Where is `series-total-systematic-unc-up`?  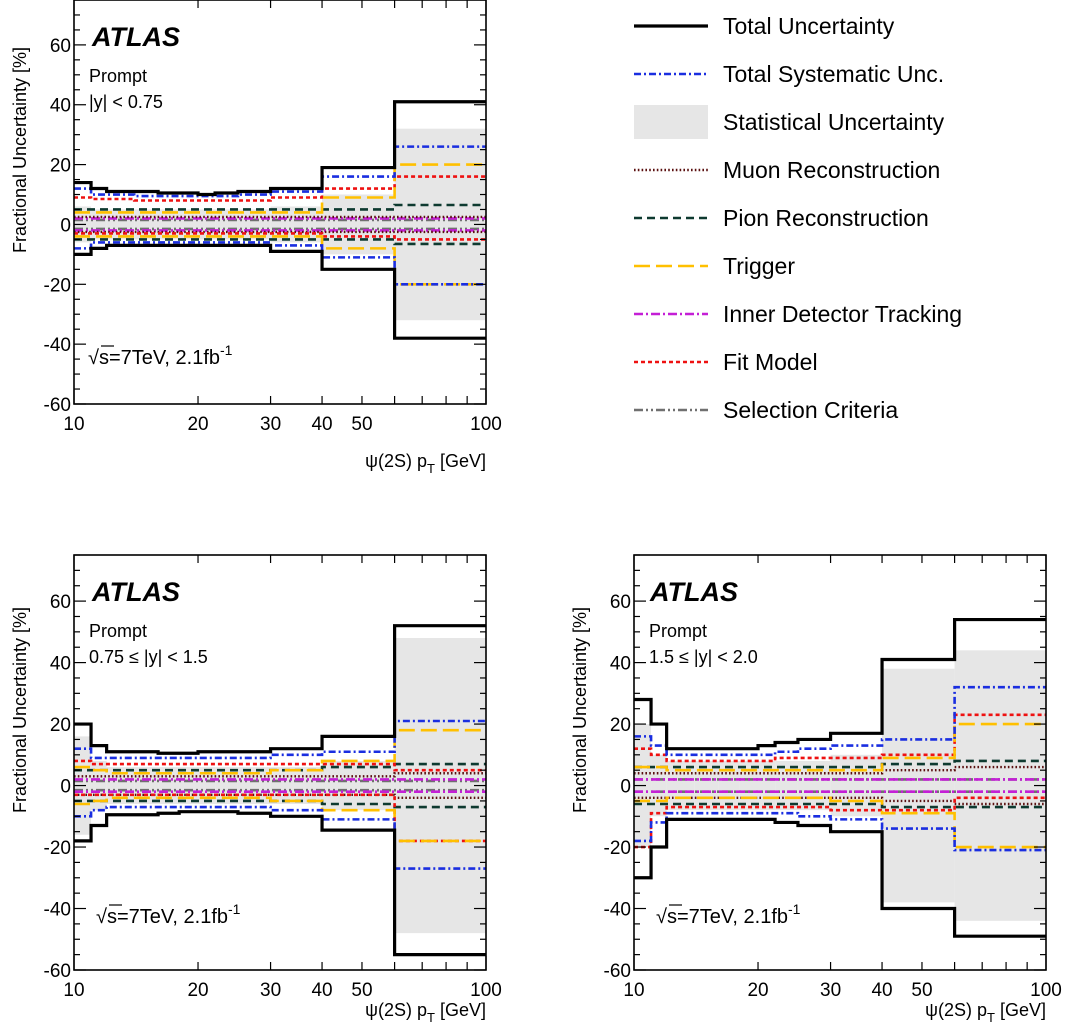
series-total-systematic-unc-up is located at coordinates (840, 721).